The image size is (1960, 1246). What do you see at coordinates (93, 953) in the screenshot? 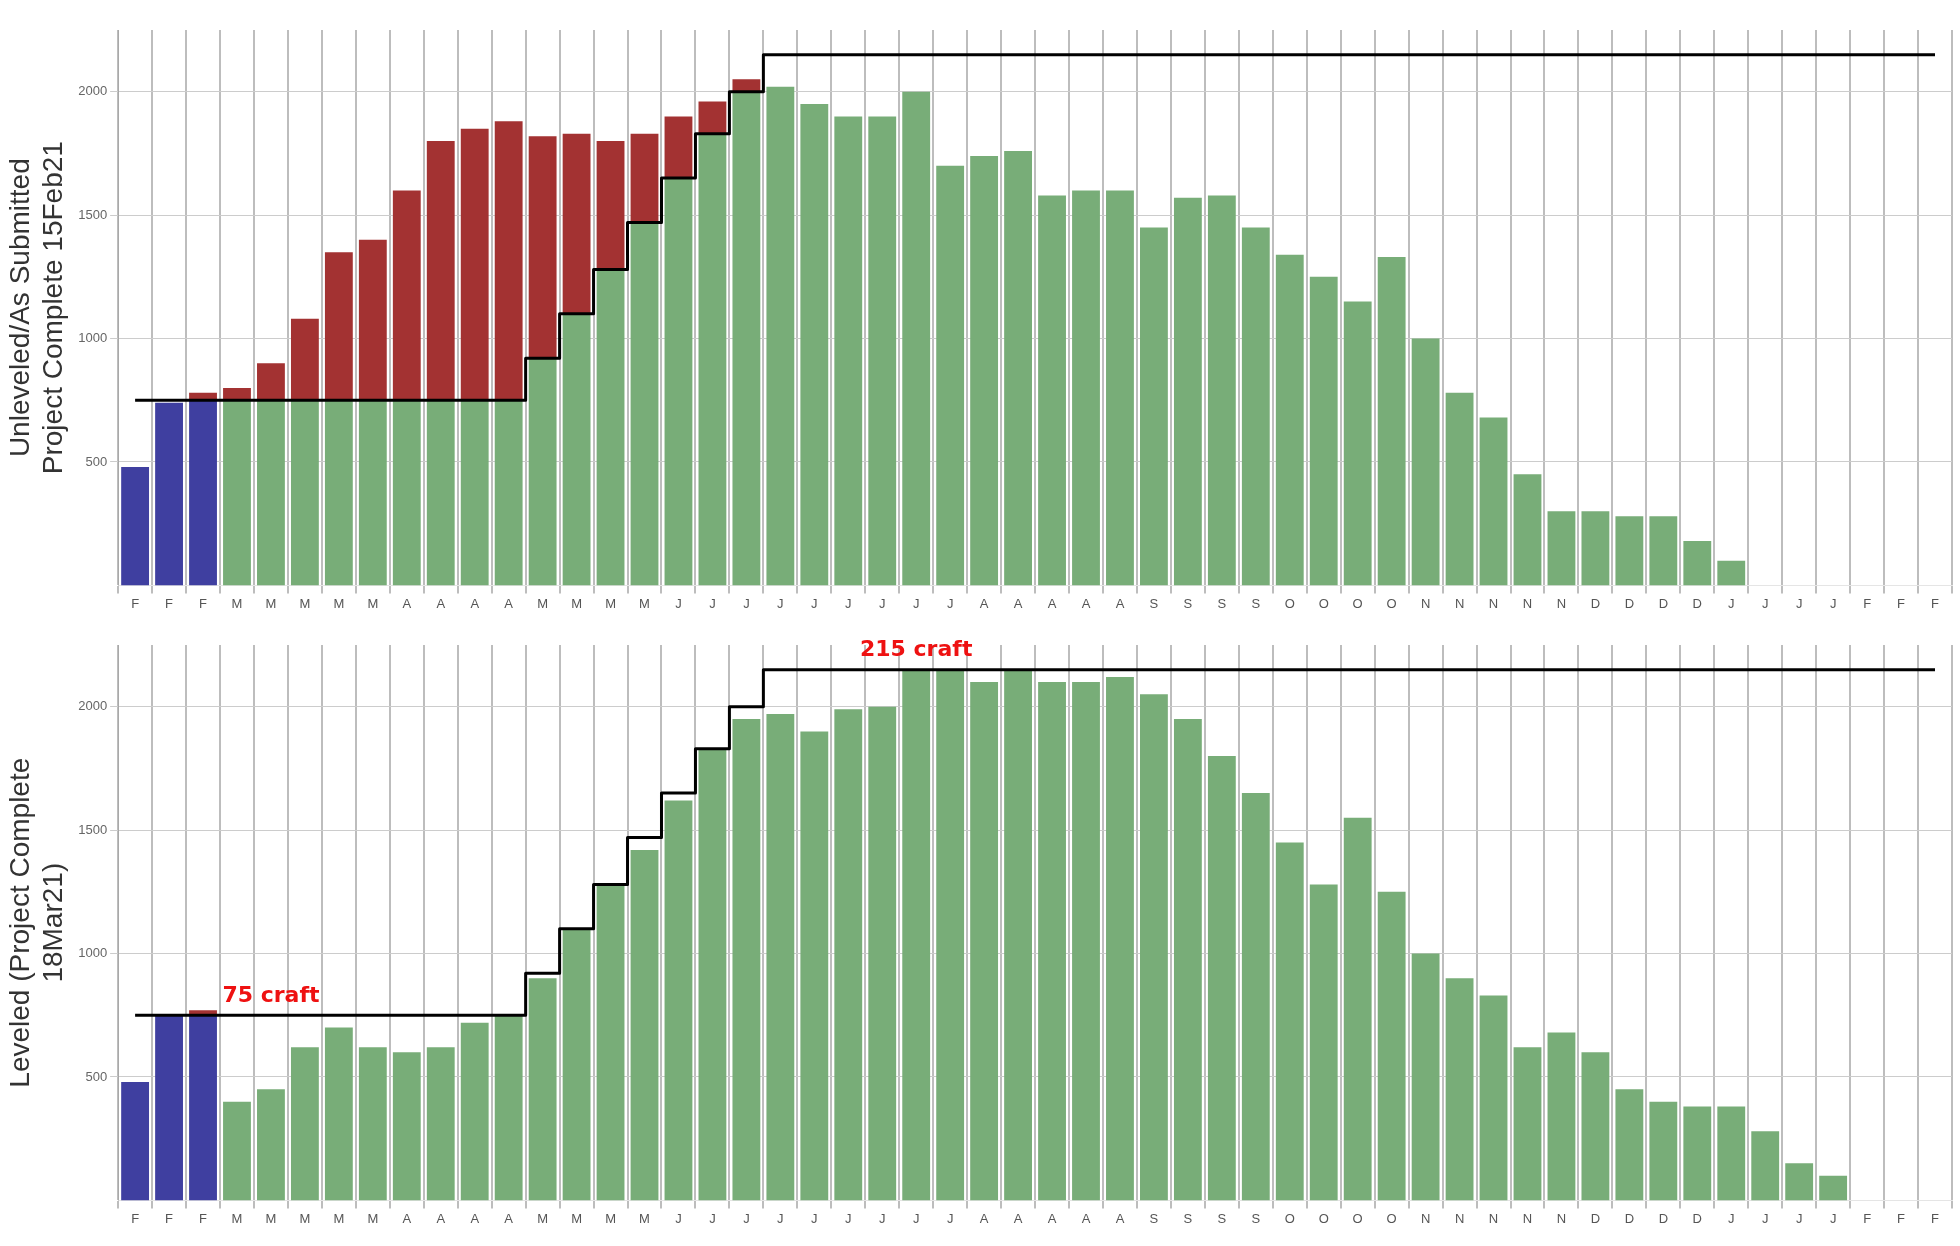
I see `y-tick-label: 1000` at bounding box center [93, 953].